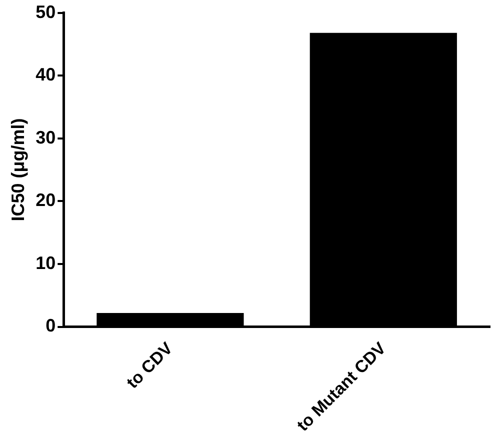  Describe the element at coordinates (46, 137) in the screenshot. I see `y-tick-label: 30` at that location.